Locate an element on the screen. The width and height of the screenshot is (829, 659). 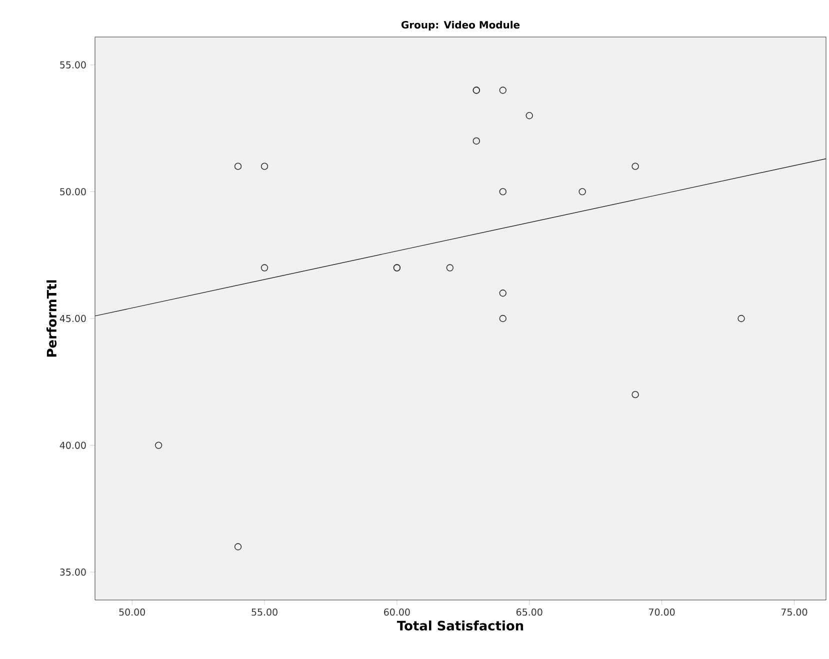
chart-title: Group: Video Module is located at coordinates (460, 25).